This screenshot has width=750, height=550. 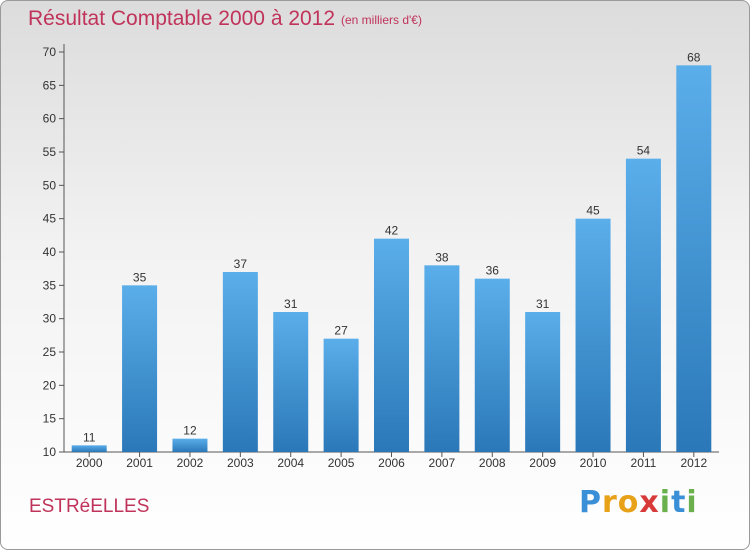 I want to click on data-label-2002: 12, so click(x=190, y=431).